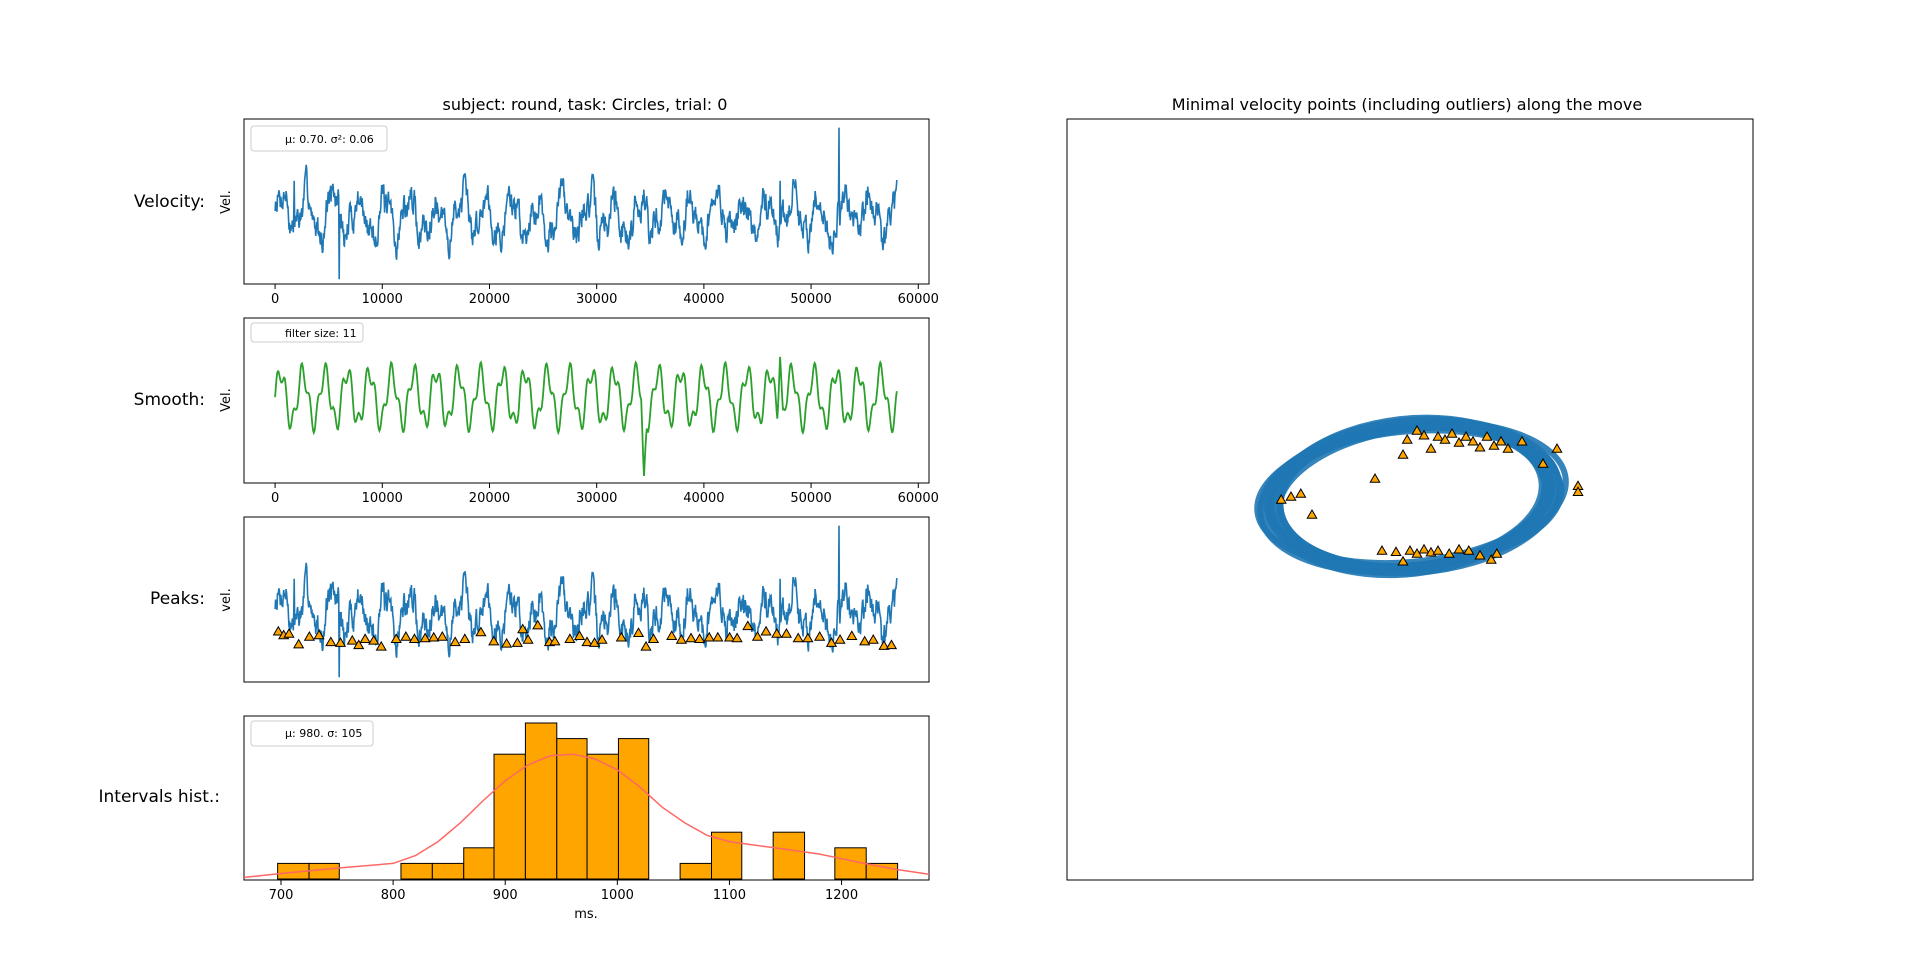 Image resolution: width=1920 pixels, height=975 pixels. What do you see at coordinates (585, 104) in the screenshot?
I see `left-title: subject: round, task: Circles, trial: 0` at bounding box center [585, 104].